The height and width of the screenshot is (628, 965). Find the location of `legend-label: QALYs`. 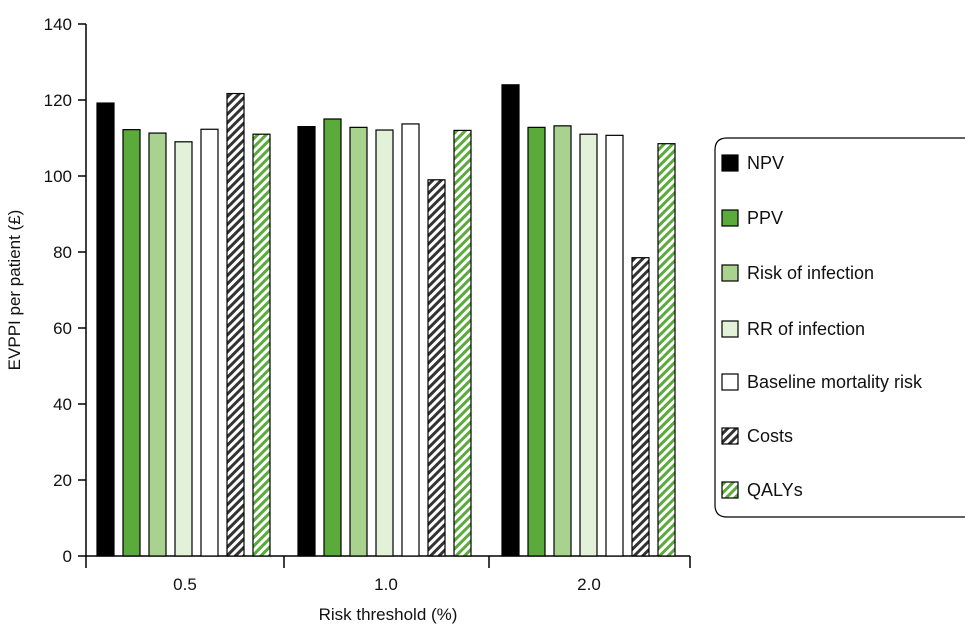

legend-label: QALYs is located at coordinates (775, 490).